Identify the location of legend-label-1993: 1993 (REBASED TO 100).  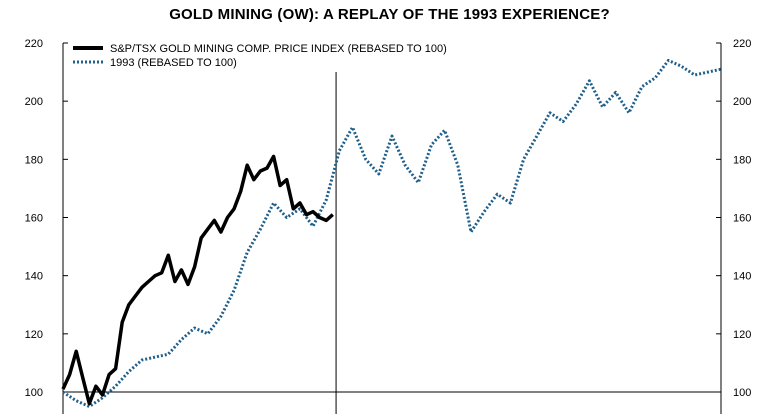
(173, 63).